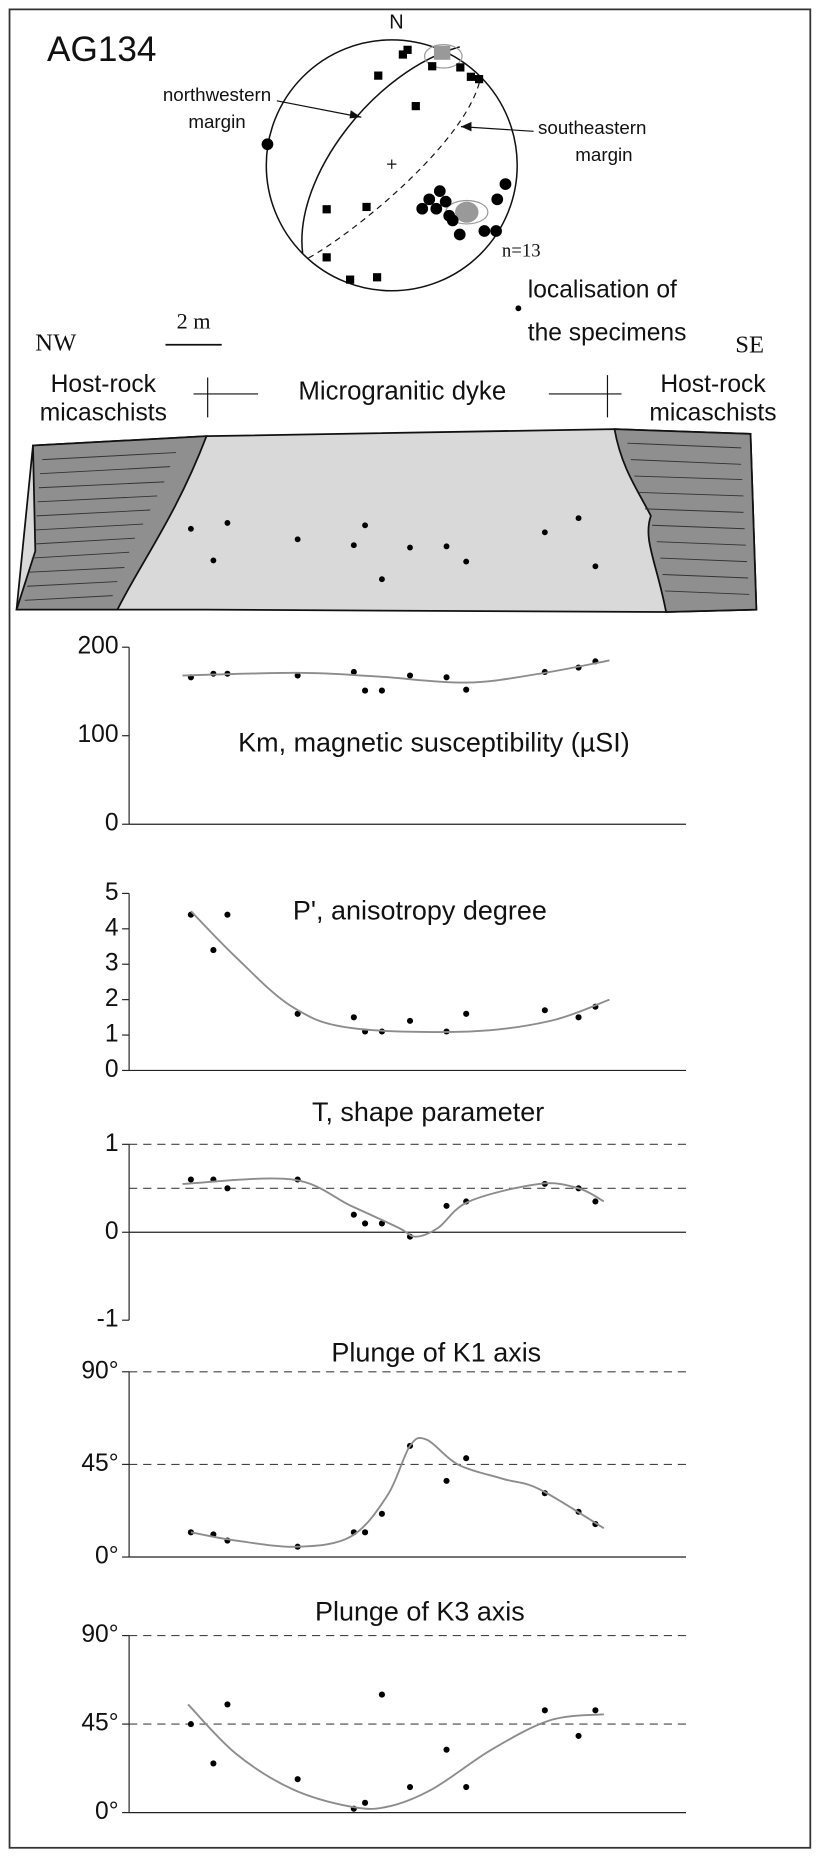  I want to click on y-tick-label: 1, so click(112, 1143).